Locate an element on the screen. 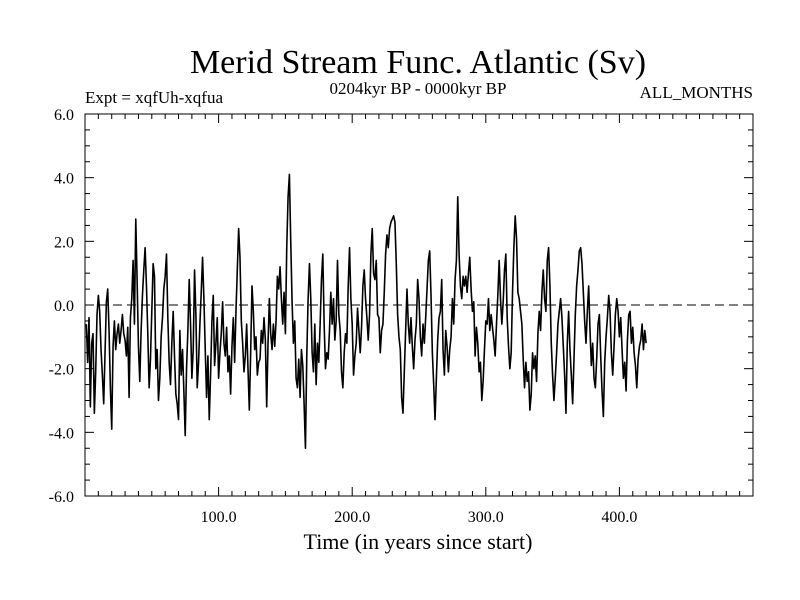 This screenshot has width=800, height=600. y-tick-label: -4.0 is located at coordinates (61, 433).